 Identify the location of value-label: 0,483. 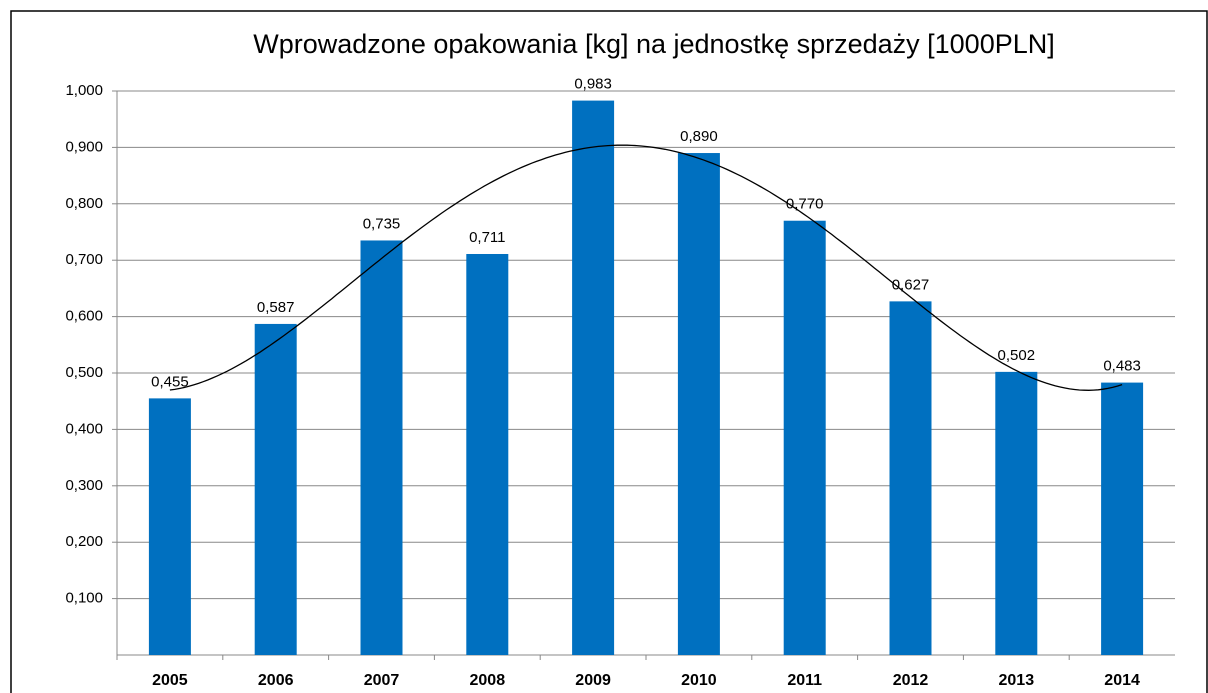
(1122, 366).